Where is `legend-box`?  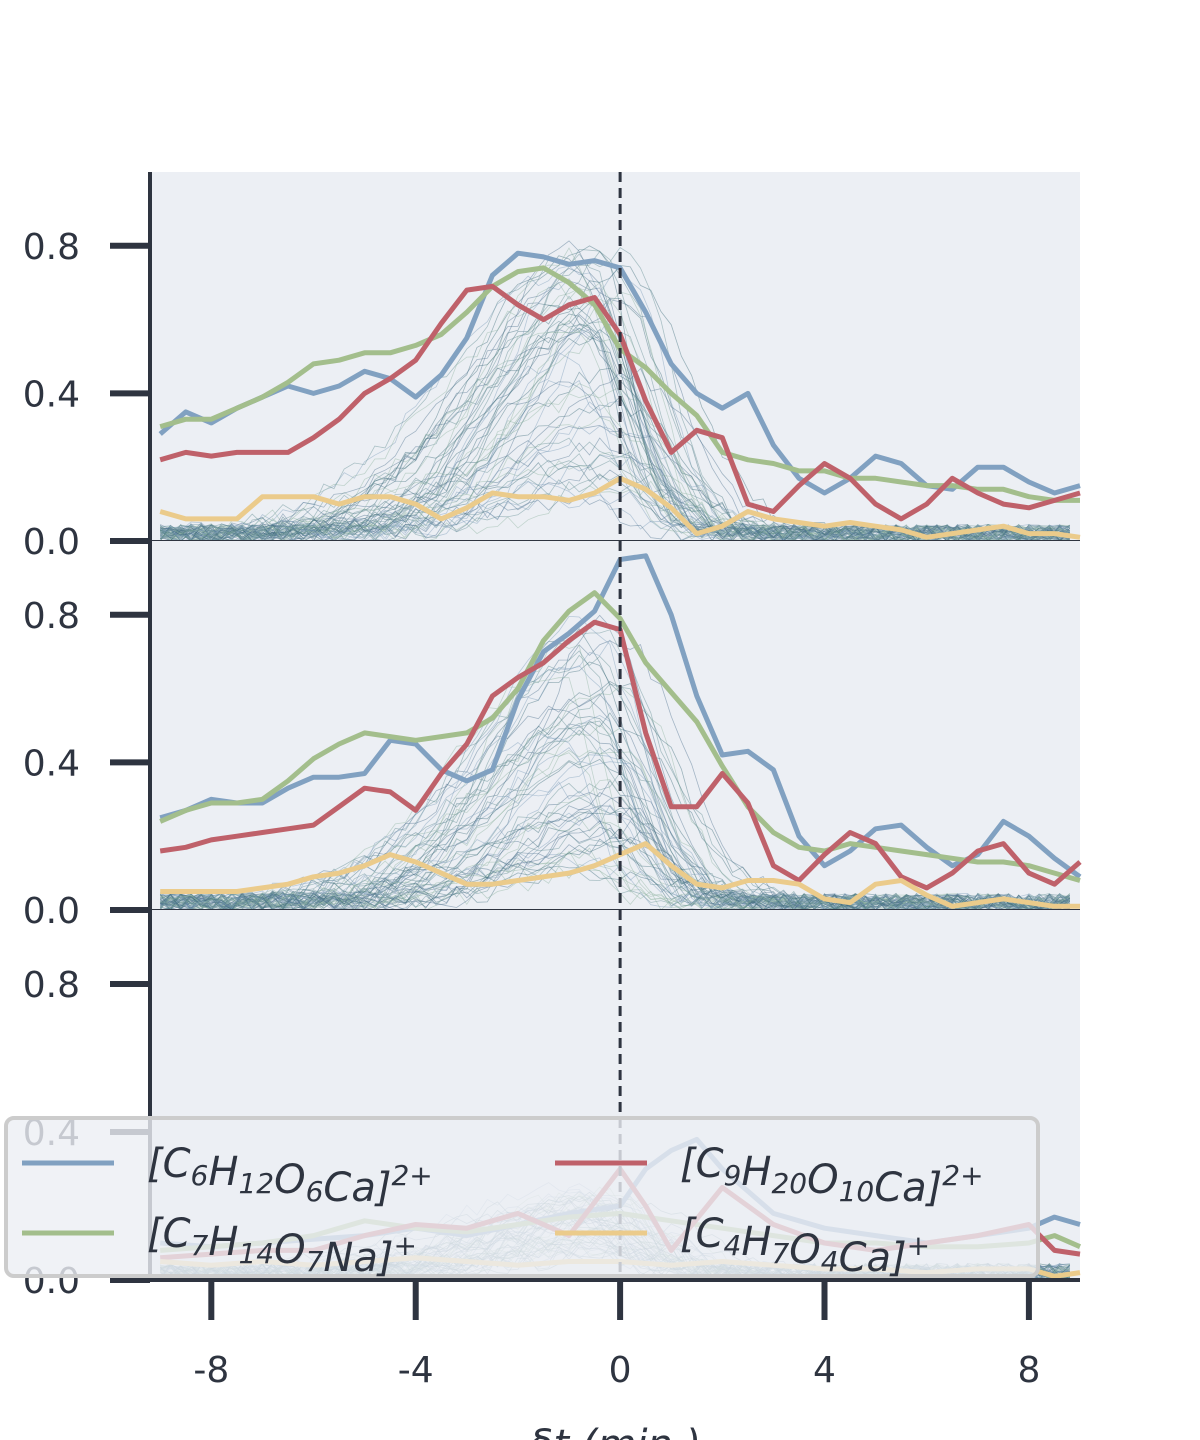 legend-box is located at coordinates (522, 1197).